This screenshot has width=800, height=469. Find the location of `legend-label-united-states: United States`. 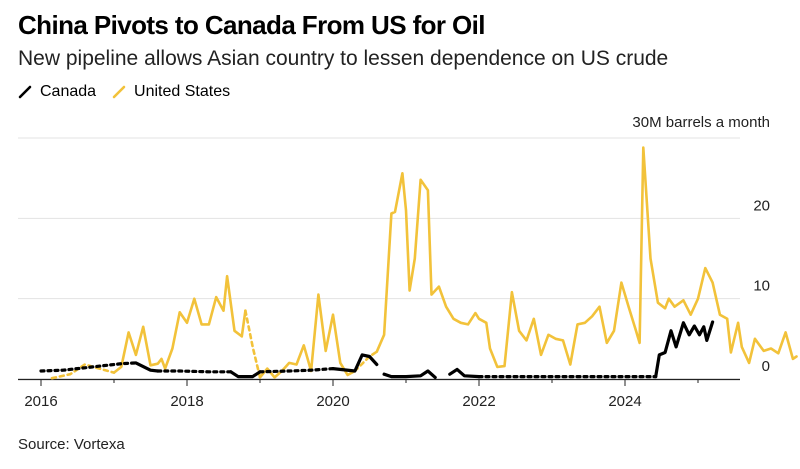

legend-label-united-states: United States is located at coordinates (182, 91).